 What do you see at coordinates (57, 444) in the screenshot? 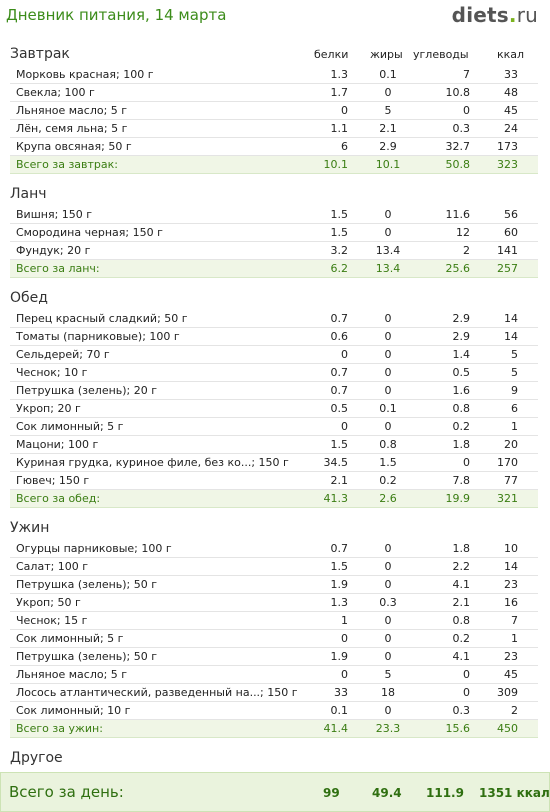
I see `food-name: Мацони; 100 г` at bounding box center [57, 444].